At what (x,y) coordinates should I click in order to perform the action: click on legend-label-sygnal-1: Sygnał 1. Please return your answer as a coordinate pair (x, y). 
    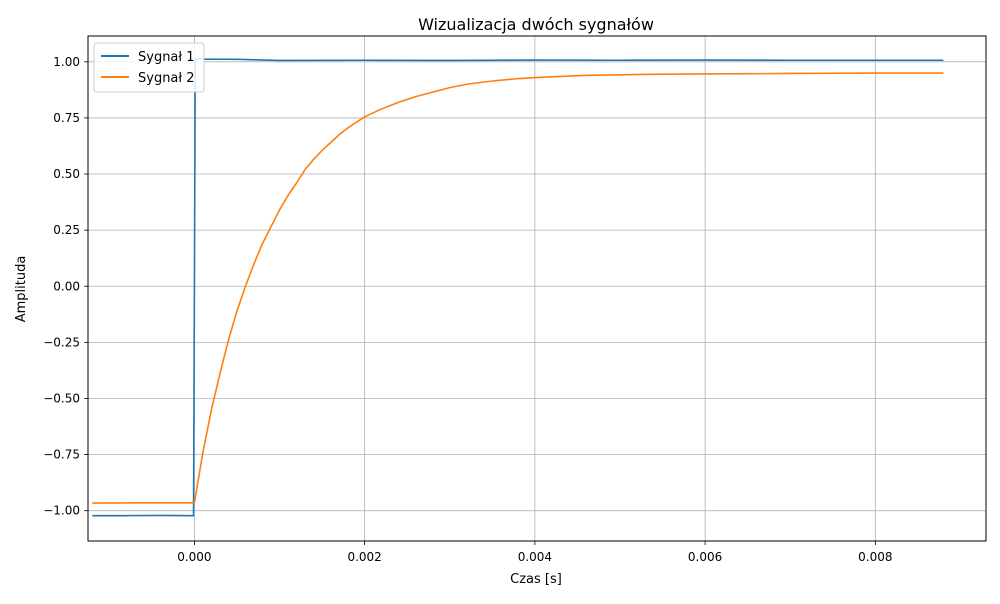
    Looking at the image, I should click on (166, 57).